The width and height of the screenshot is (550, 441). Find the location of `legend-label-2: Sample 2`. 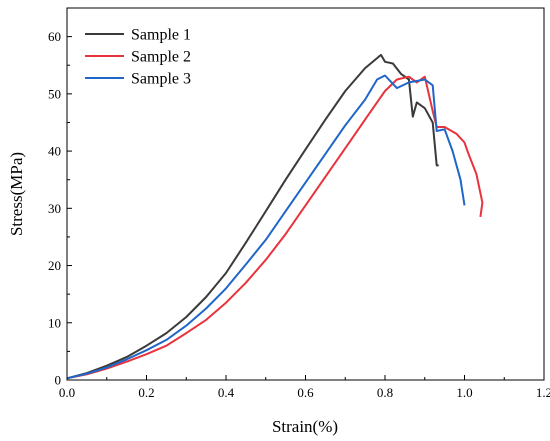

legend-label-2: Sample 2 is located at coordinates (161, 57).